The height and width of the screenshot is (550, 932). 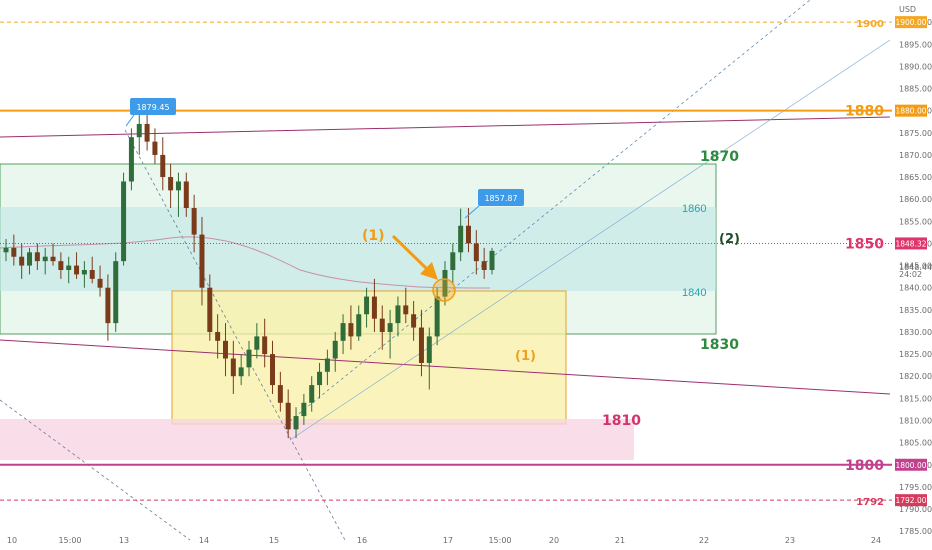 What do you see at coordinates (915, 89) in the screenshot?
I see `y-tick-label: 1885.00` at bounding box center [915, 89].